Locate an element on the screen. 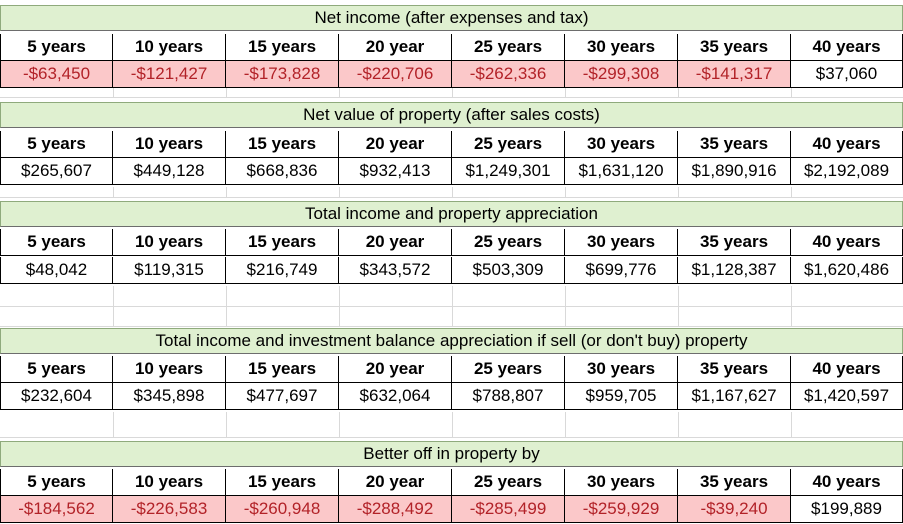 This screenshot has width=903, height=524. value-cell: $788,807 is located at coordinates (508, 396).